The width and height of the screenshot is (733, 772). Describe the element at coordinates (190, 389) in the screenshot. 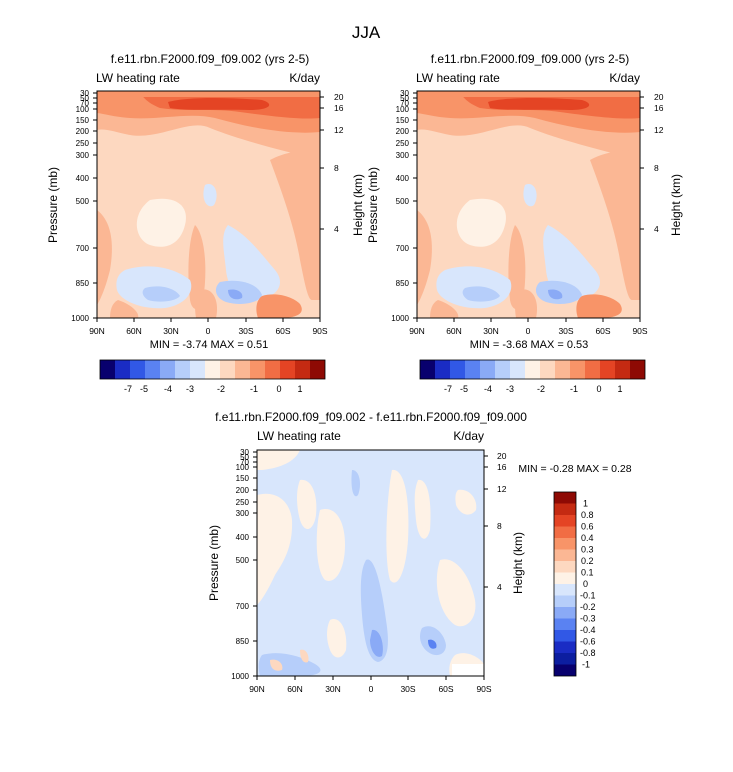

I see `colorbar-label: -3` at that location.